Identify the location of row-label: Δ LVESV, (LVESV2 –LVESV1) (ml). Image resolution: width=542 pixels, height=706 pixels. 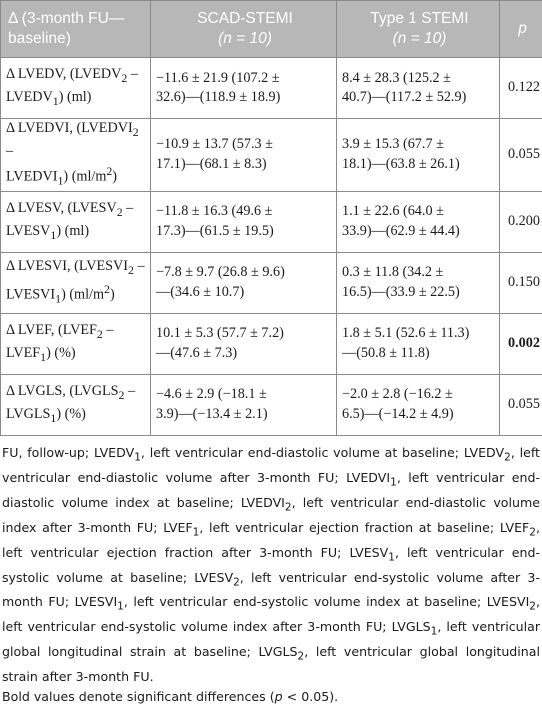
(76, 221).